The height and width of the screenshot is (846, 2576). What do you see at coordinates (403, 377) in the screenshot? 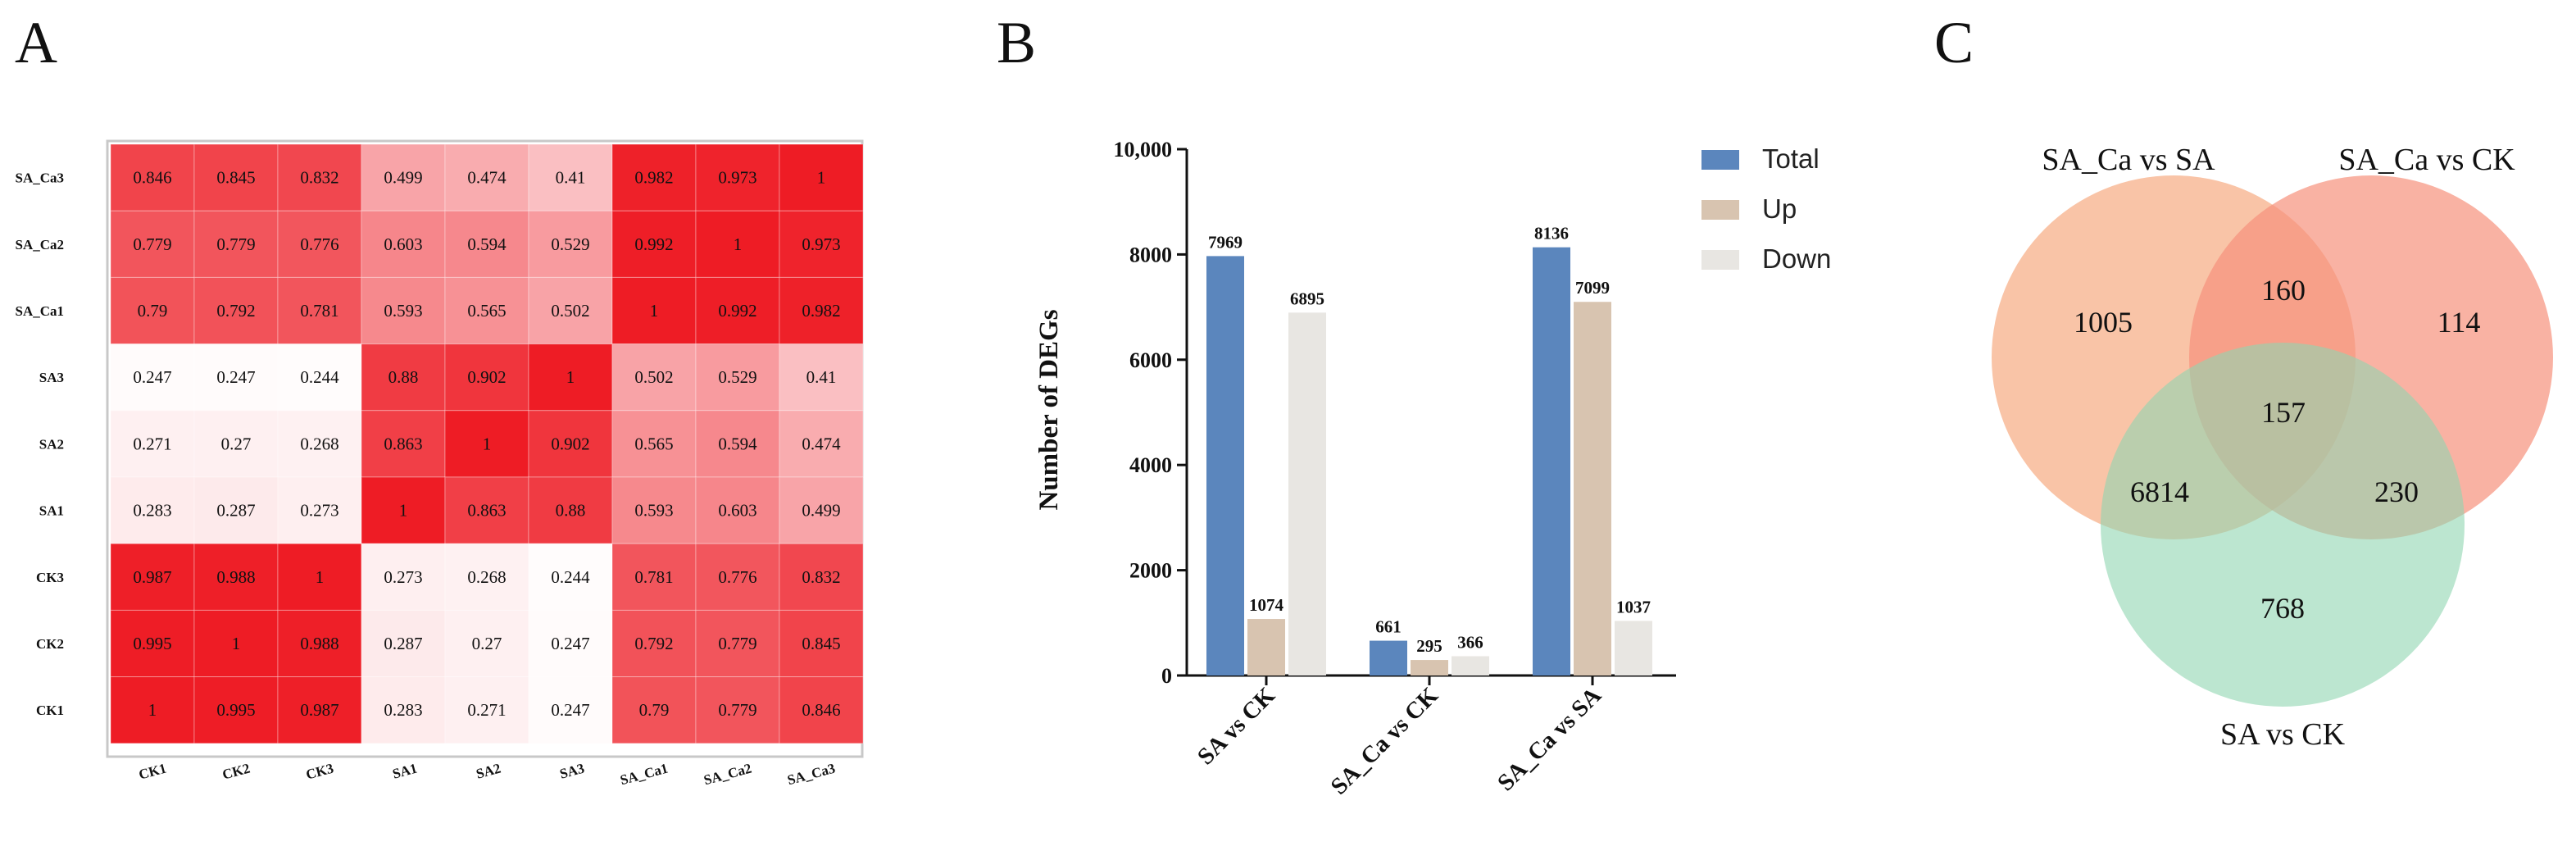
I see `heatmap-cell-value: 0.88` at bounding box center [403, 377].